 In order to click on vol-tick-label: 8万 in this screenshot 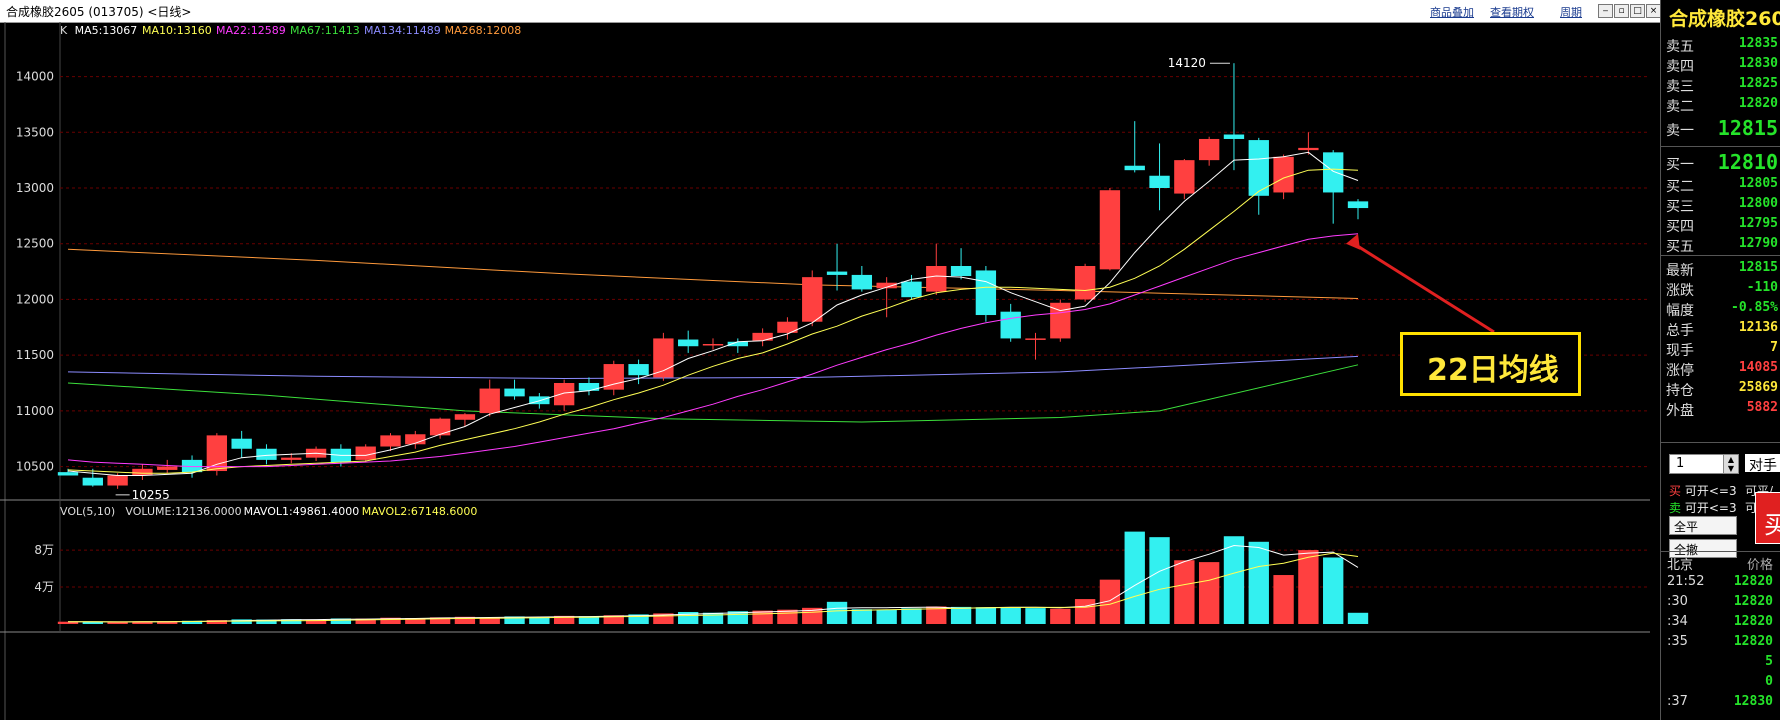, I will do `click(44, 550)`.